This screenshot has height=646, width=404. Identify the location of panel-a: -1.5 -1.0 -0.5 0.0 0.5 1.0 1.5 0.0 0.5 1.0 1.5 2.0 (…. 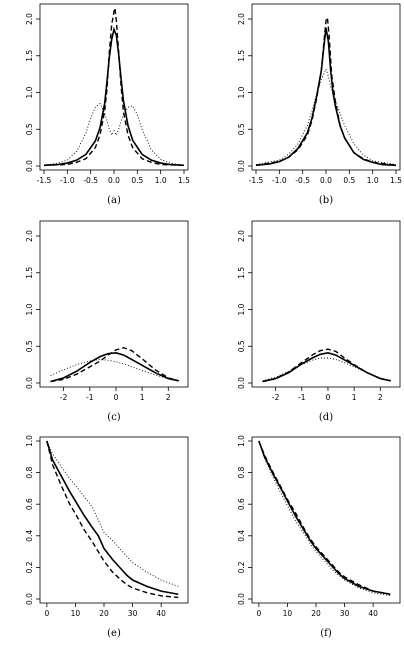
(107, 104).